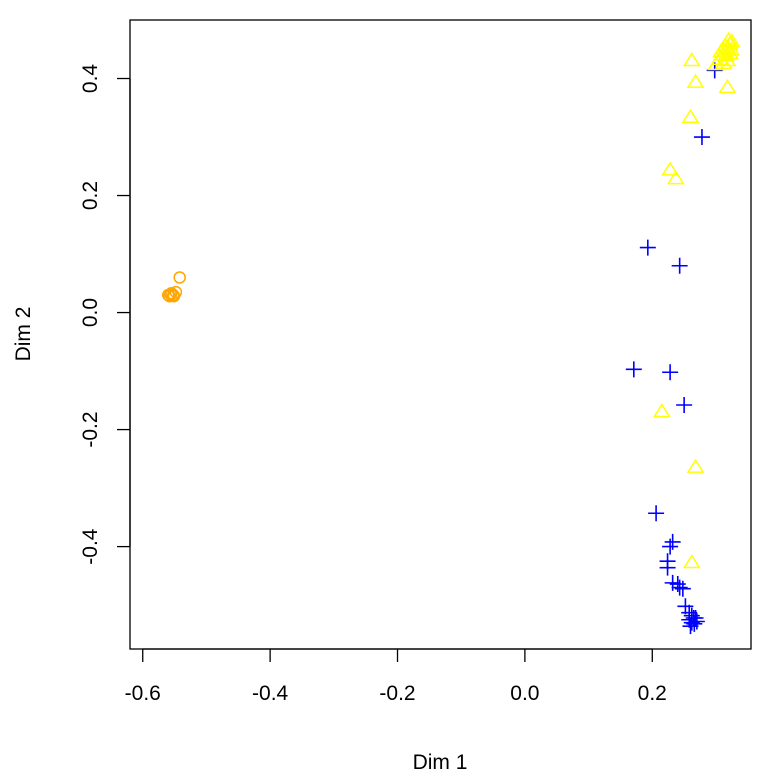 This screenshot has width=767, height=782. What do you see at coordinates (440, 762) in the screenshot?
I see `x-axis-label: Dim 1` at bounding box center [440, 762].